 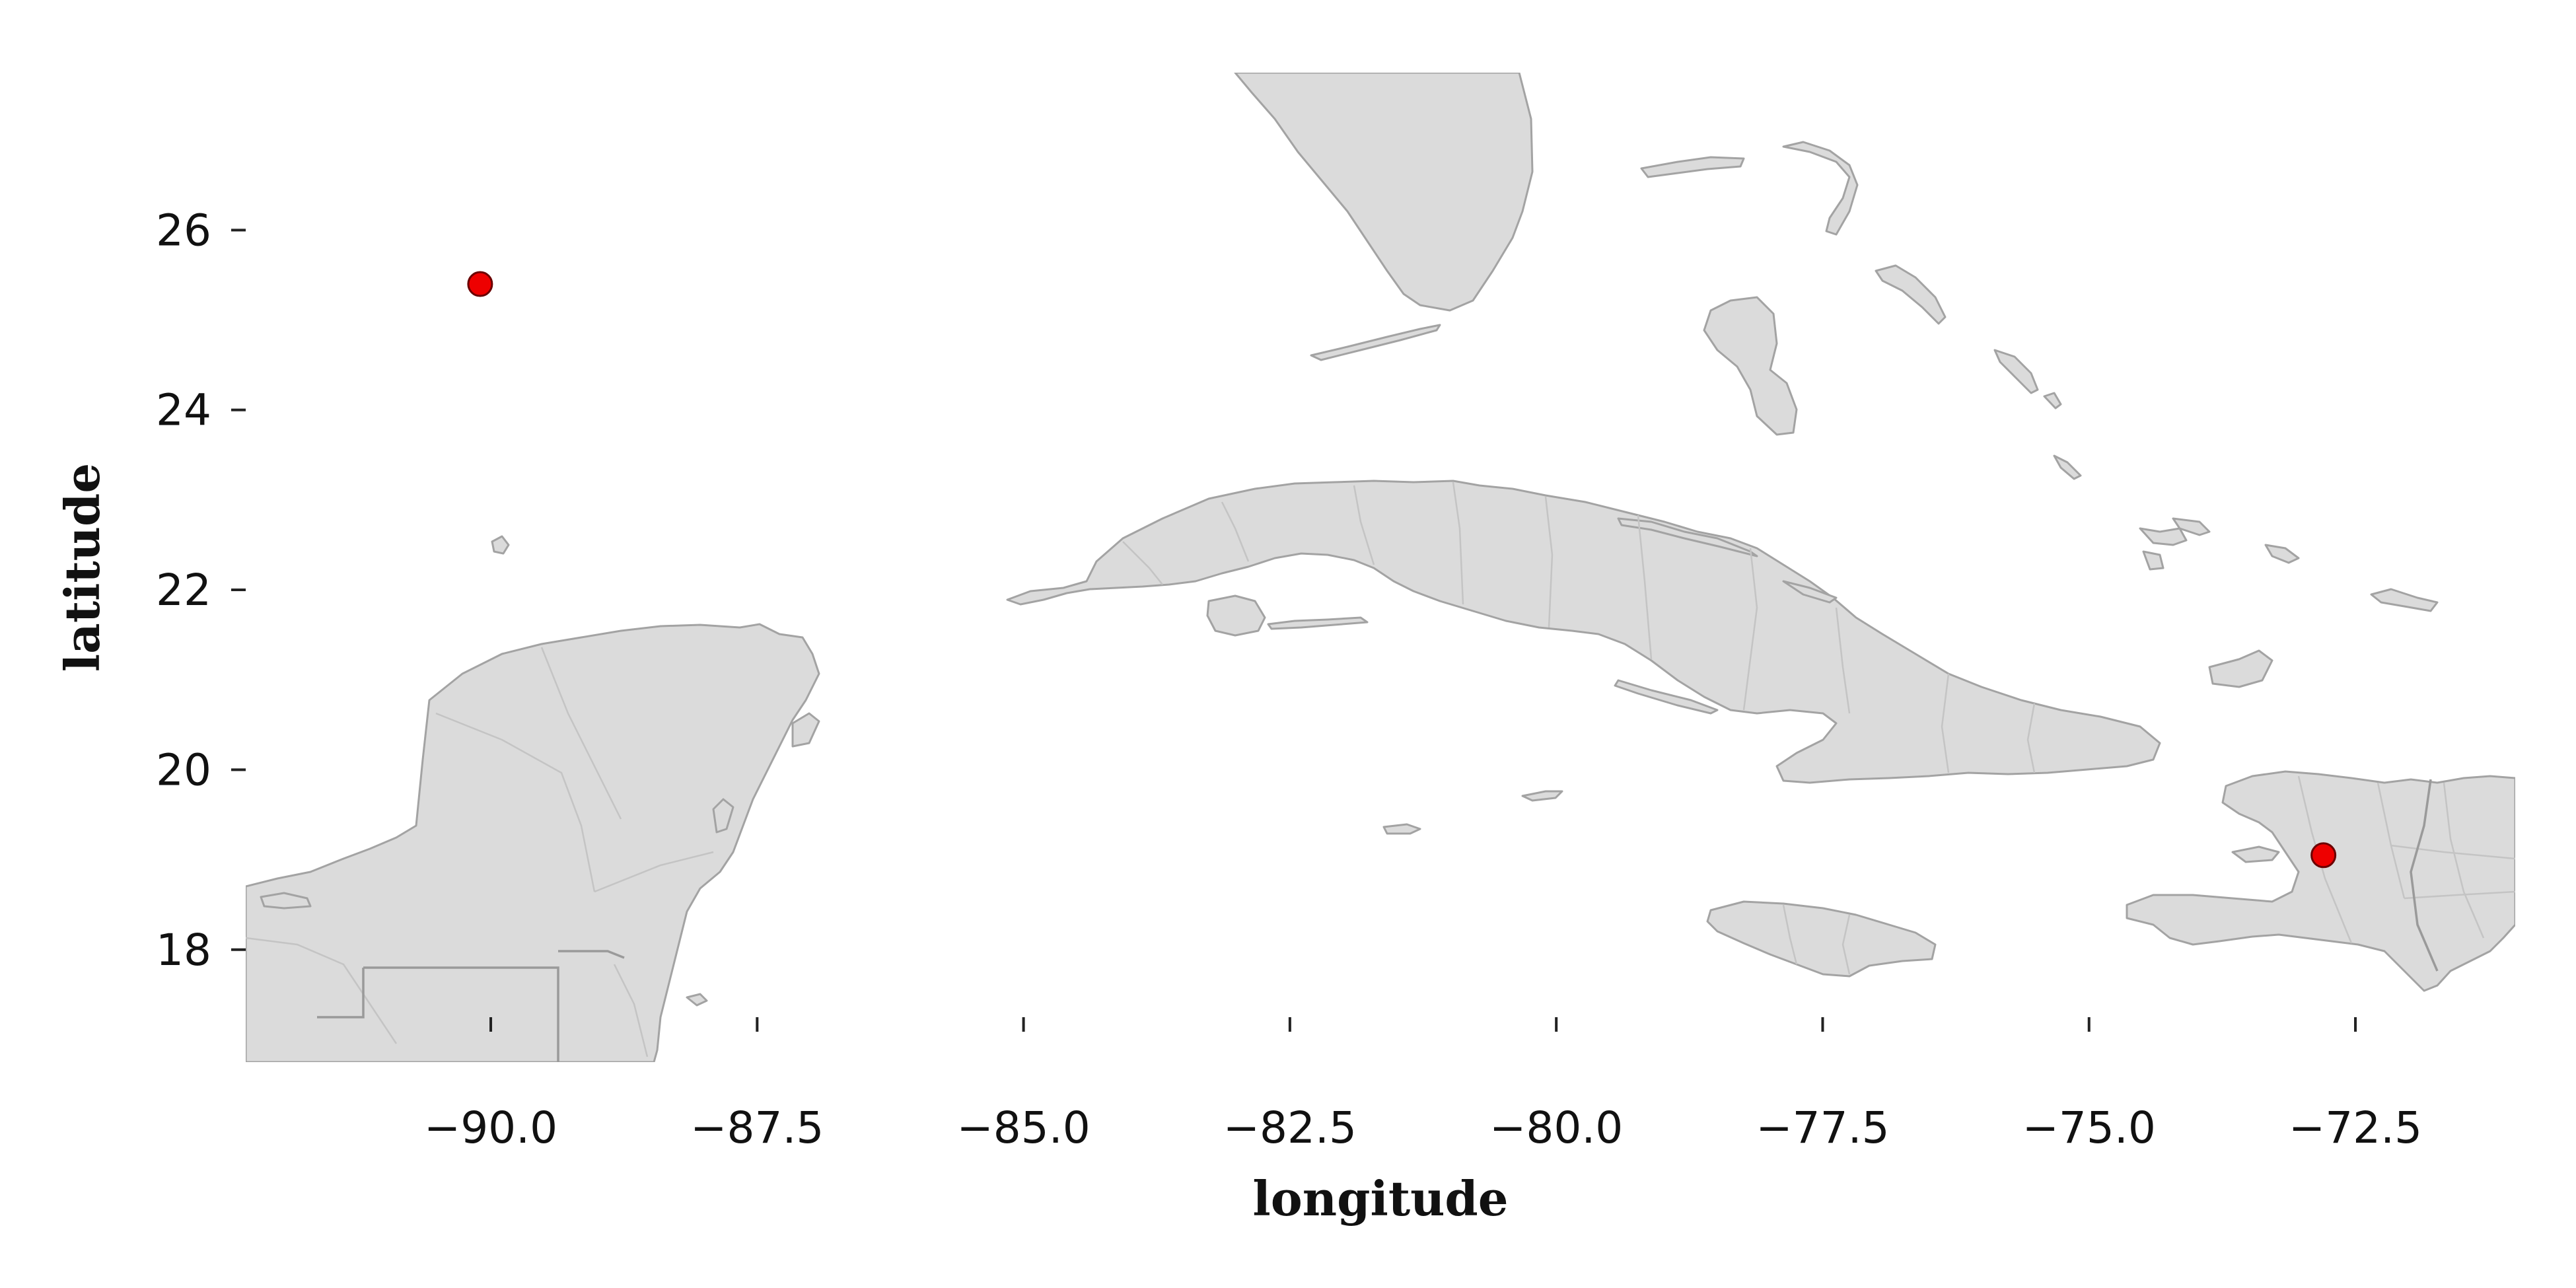 What do you see at coordinates (1687, 537) in the screenshot?
I see `cuba-northern-cays` at bounding box center [1687, 537].